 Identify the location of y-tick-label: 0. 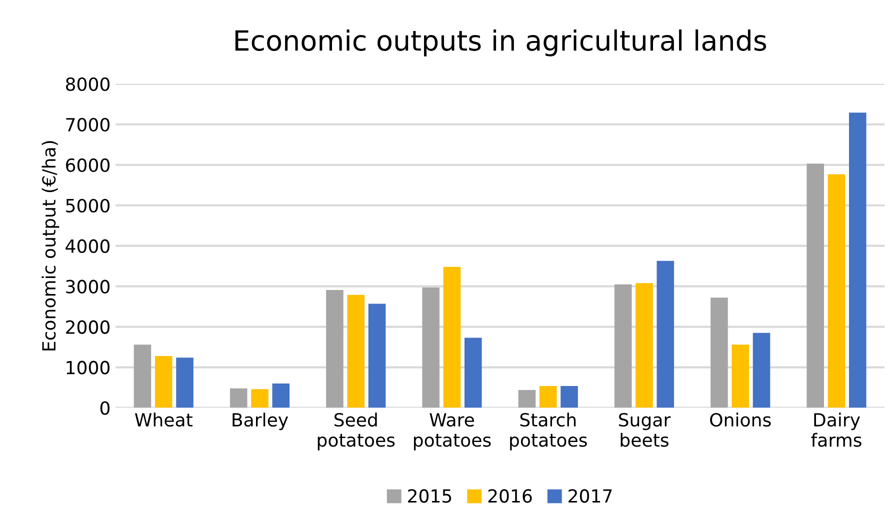
(105, 408).